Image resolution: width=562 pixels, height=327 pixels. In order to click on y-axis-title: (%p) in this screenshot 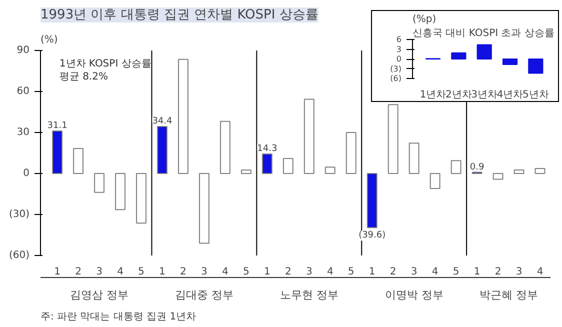, I will do `click(424, 19)`.